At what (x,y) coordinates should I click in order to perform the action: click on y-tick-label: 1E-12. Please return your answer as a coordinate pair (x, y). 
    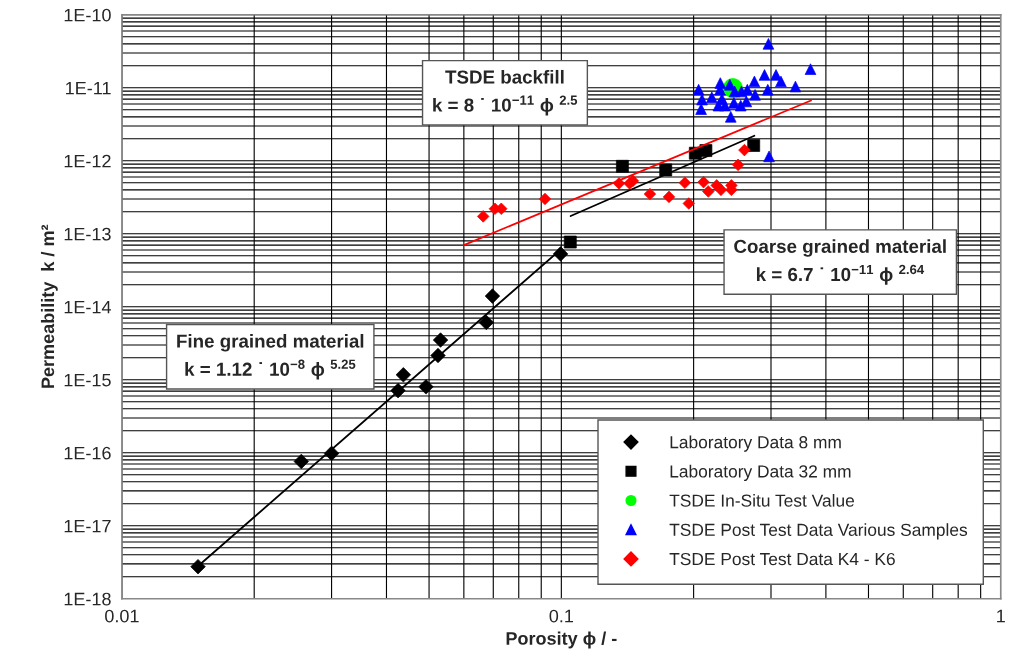
    Looking at the image, I should click on (87, 161).